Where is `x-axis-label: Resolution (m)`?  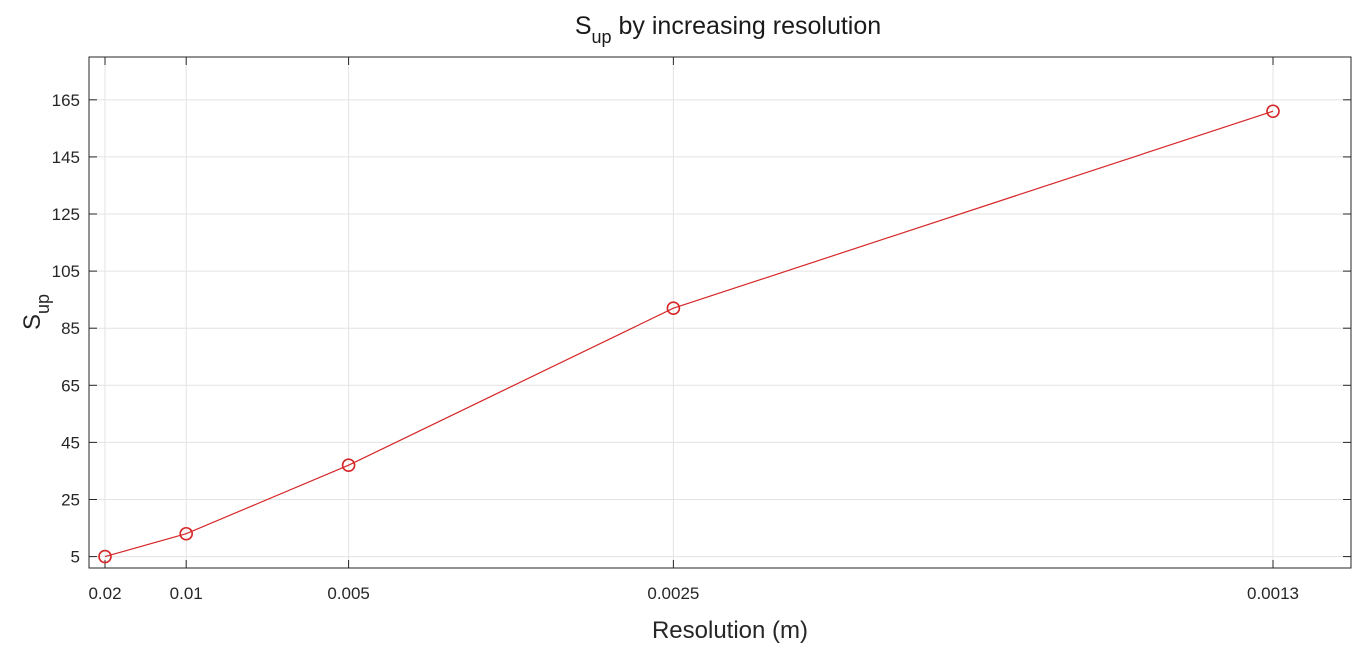
x-axis-label: Resolution (m) is located at coordinates (730, 630).